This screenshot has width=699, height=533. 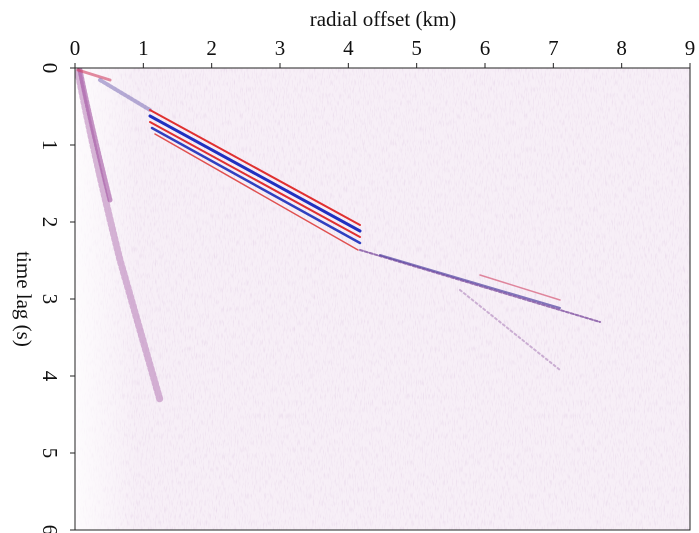 I want to click on x-tick-label: 6, so click(x=485, y=48).